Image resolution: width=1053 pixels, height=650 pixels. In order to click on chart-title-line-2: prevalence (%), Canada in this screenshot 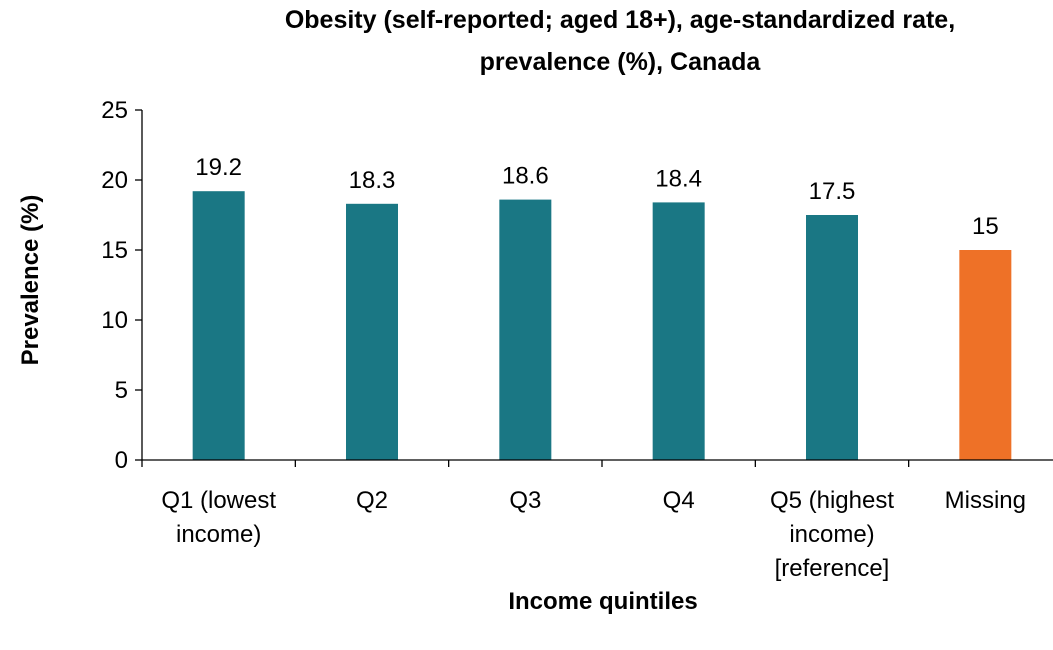, I will do `click(621, 62)`.